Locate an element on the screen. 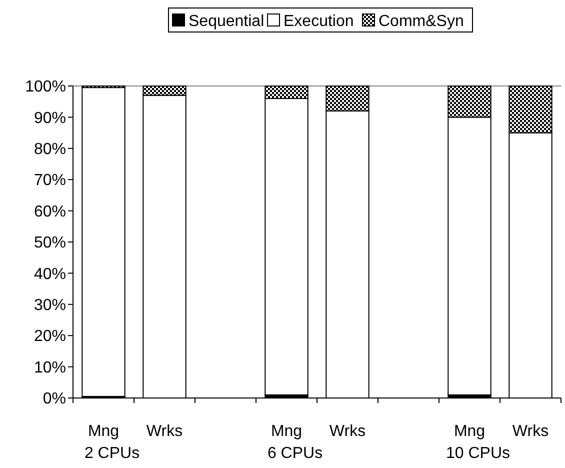 The height and width of the screenshot is (468, 565). y-tick-label: 60% is located at coordinates (50, 211).